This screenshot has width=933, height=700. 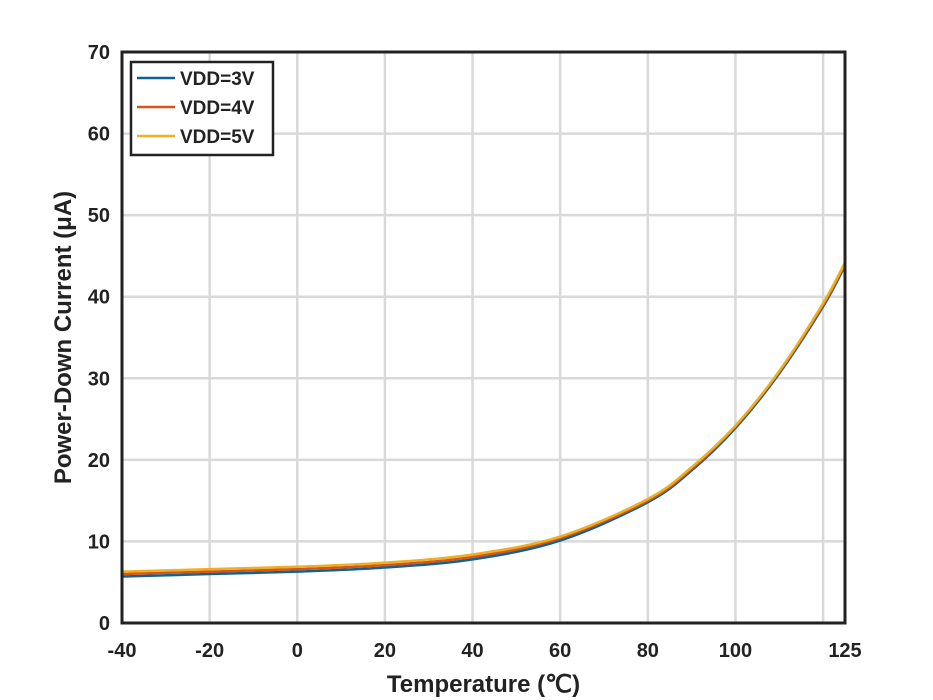 What do you see at coordinates (104, 624) in the screenshot?
I see `y-tick-label: 0` at bounding box center [104, 624].